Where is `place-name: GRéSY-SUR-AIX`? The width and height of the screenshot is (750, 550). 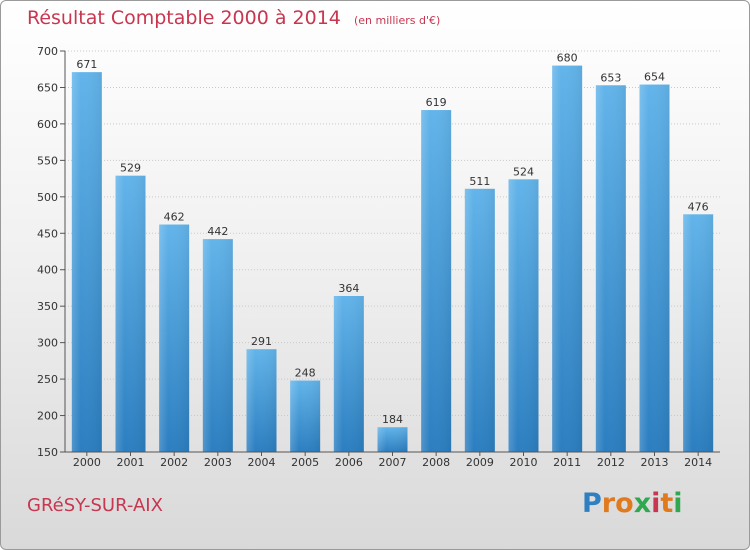
place-name: GRéSY-SUR-AIX is located at coordinates (95, 505).